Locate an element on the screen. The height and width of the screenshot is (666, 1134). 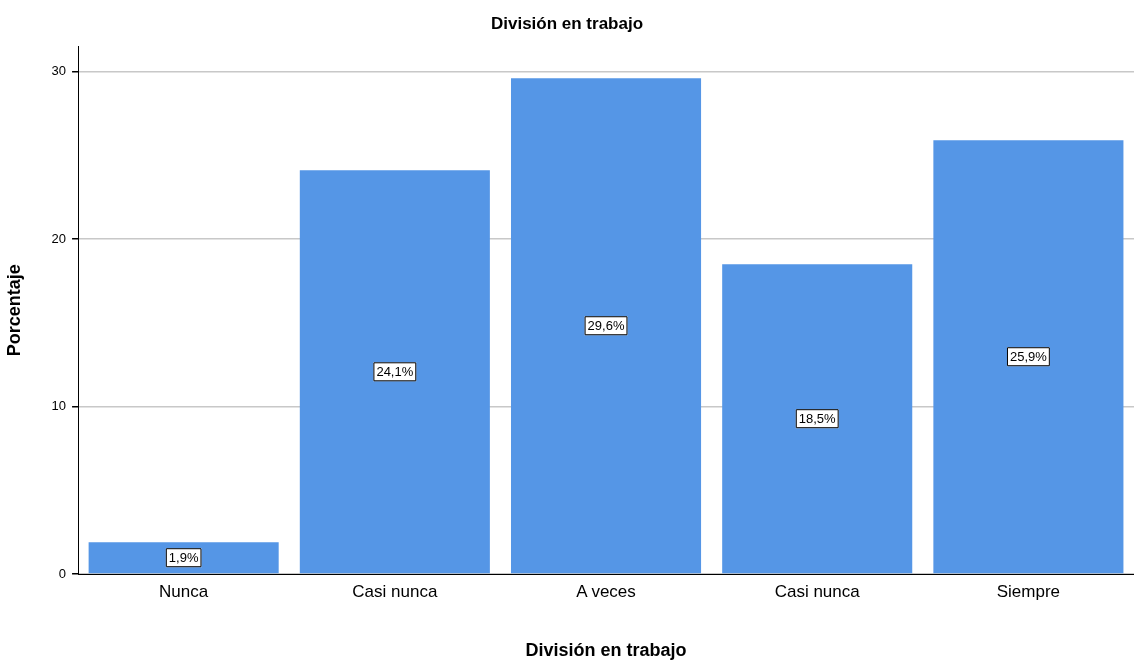
data-label: 1,9% is located at coordinates (183, 558).